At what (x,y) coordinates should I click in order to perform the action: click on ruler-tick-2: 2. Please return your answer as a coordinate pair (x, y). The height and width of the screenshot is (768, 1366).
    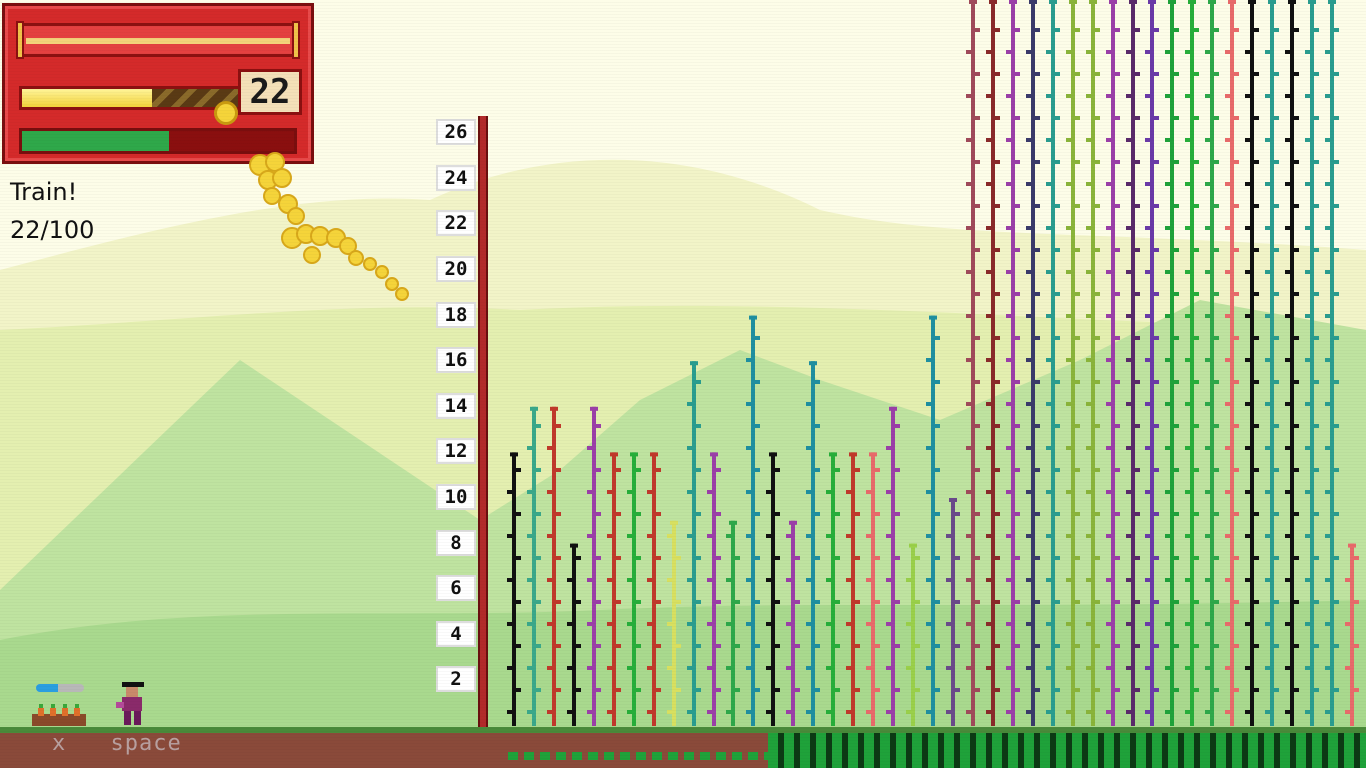
    Looking at the image, I should click on (456, 679).